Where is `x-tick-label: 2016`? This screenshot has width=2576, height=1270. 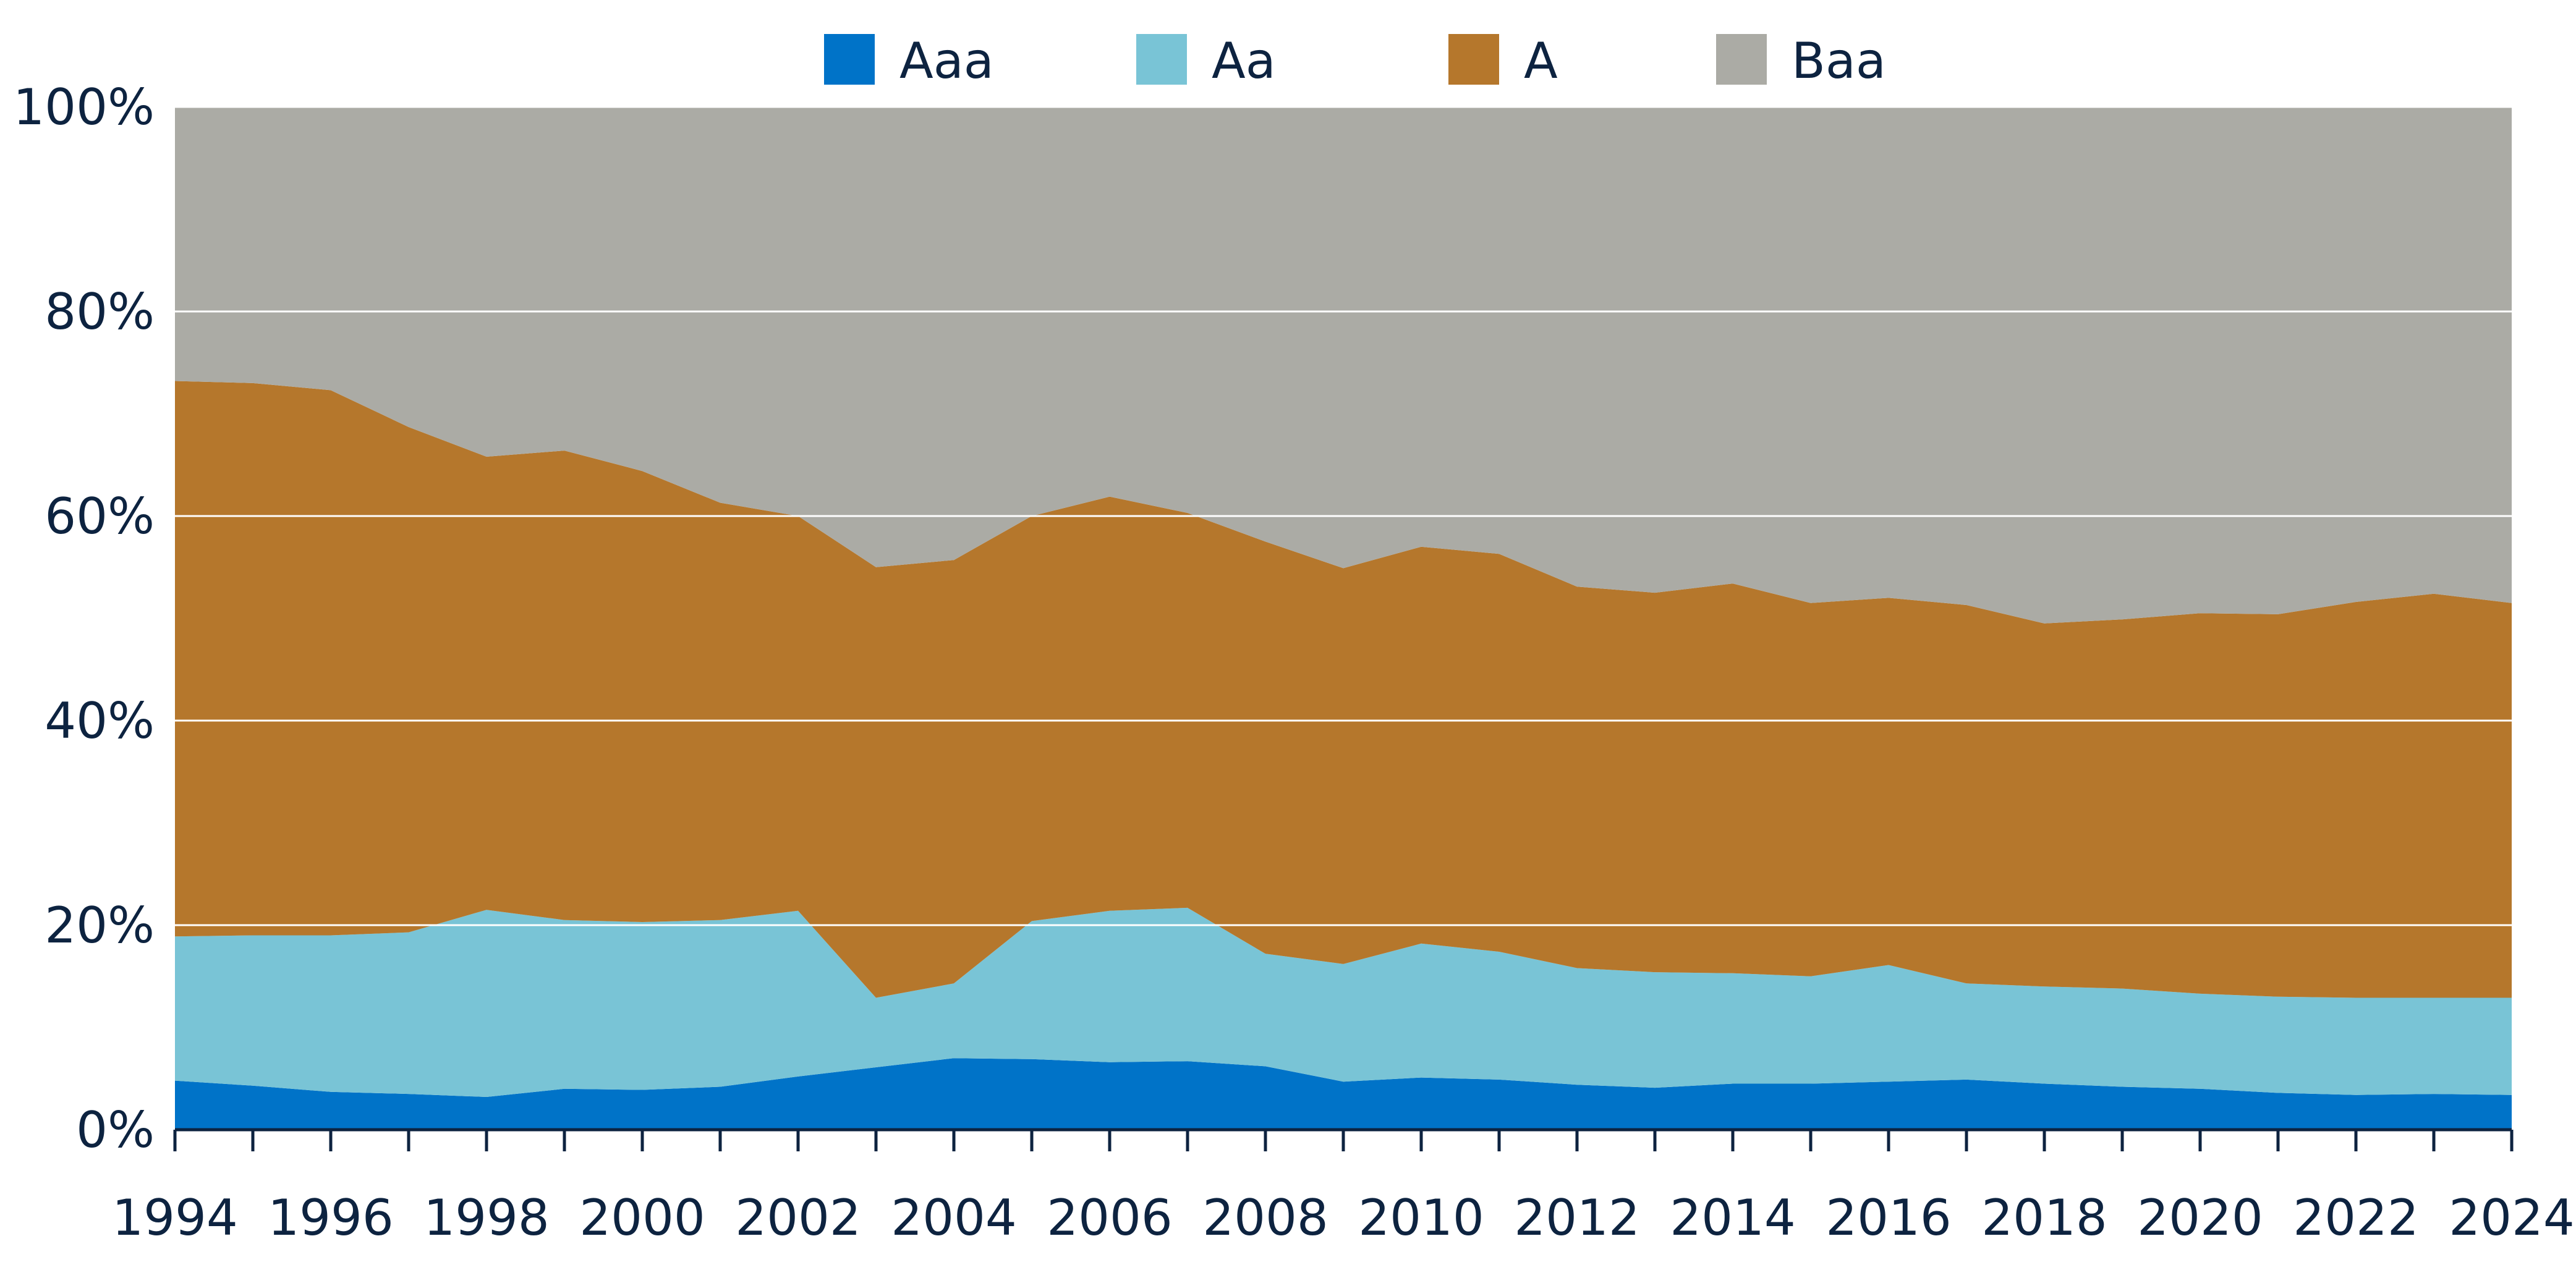 x-tick-label: 2016 is located at coordinates (1889, 1218).